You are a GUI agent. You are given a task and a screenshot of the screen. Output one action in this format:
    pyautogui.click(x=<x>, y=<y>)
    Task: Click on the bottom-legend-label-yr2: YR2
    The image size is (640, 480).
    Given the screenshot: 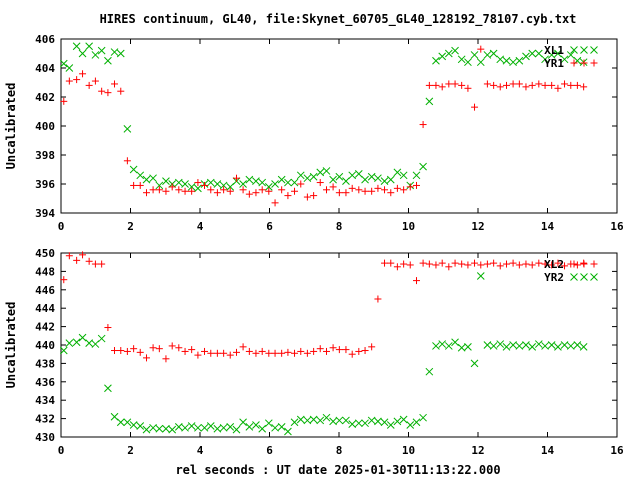 What is the action you would take?
    pyautogui.click(x=554, y=277)
    